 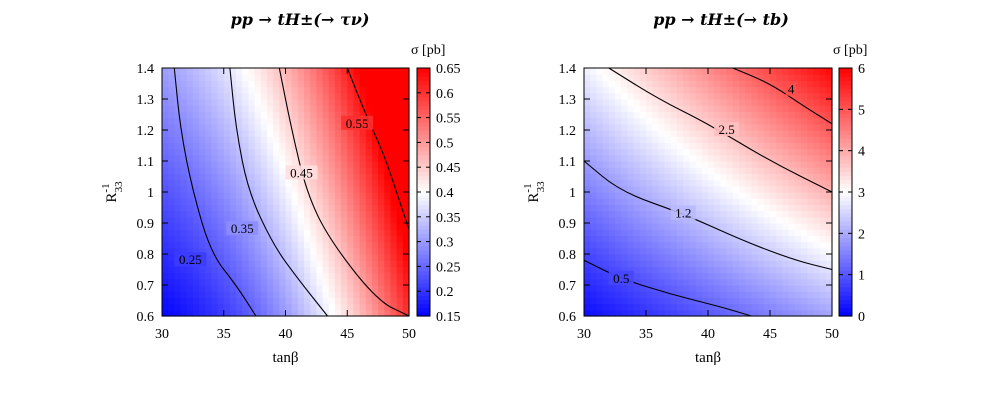 What do you see at coordinates (146, 224) in the screenshot?
I see `y-tick-label: 0.9` at bounding box center [146, 224].